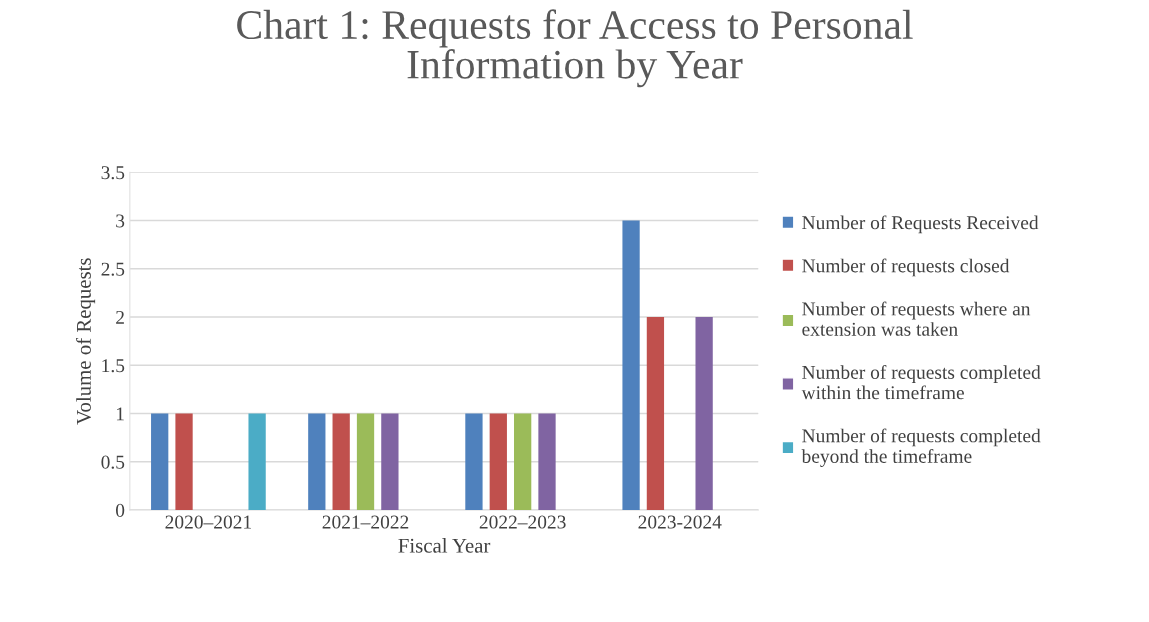 The height and width of the screenshot is (622, 1149). What do you see at coordinates (208, 522) in the screenshot?
I see `x-tick-label: 2020–2021` at bounding box center [208, 522].